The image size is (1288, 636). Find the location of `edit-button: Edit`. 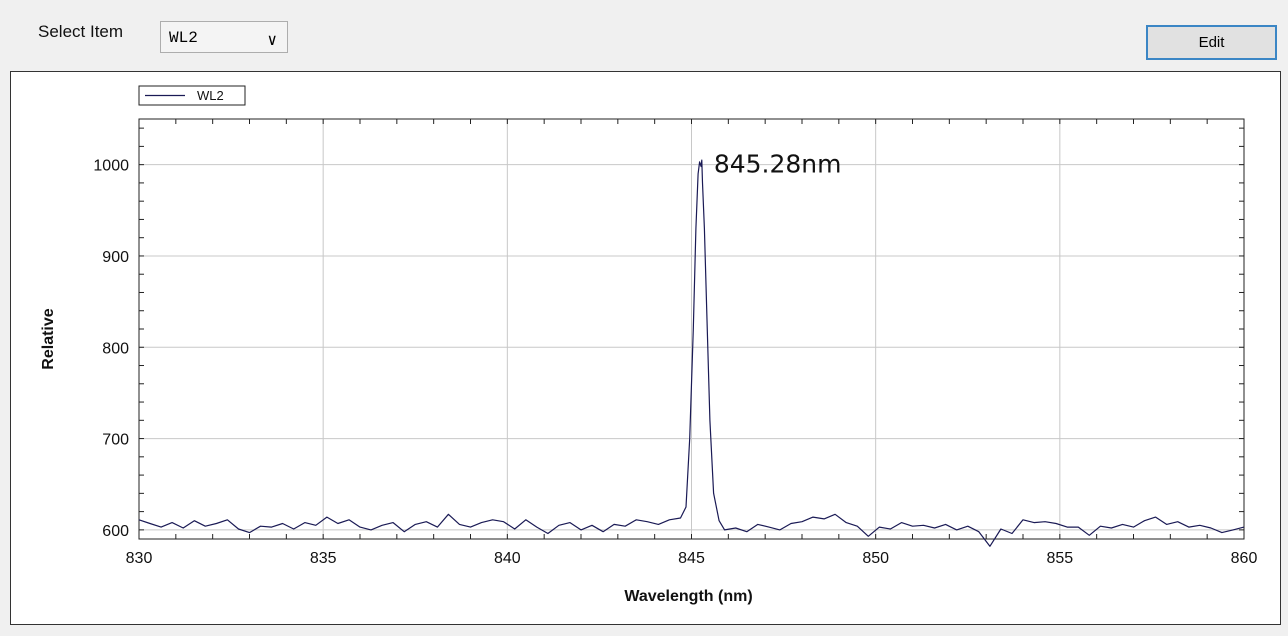

edit-button: Edit is located at coordinates (1211, 42).